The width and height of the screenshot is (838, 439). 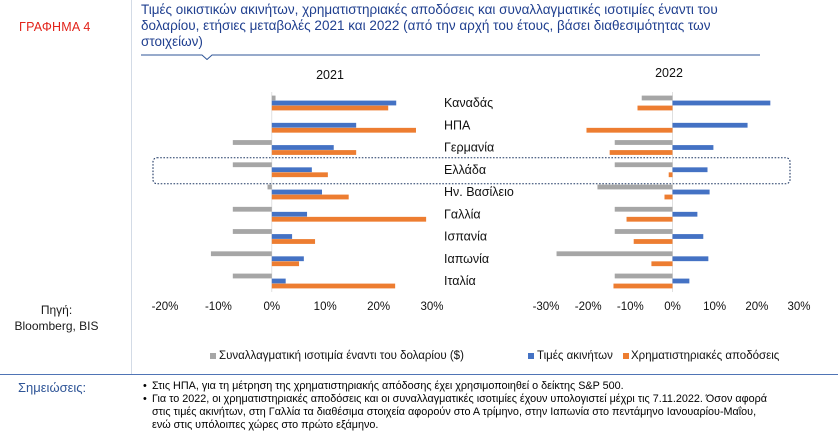 What do you see at coordinates (479, 192) in the screenshot?
I see `category-label-5: Ην. Βασίλειο` at bounding box center [479, 192].